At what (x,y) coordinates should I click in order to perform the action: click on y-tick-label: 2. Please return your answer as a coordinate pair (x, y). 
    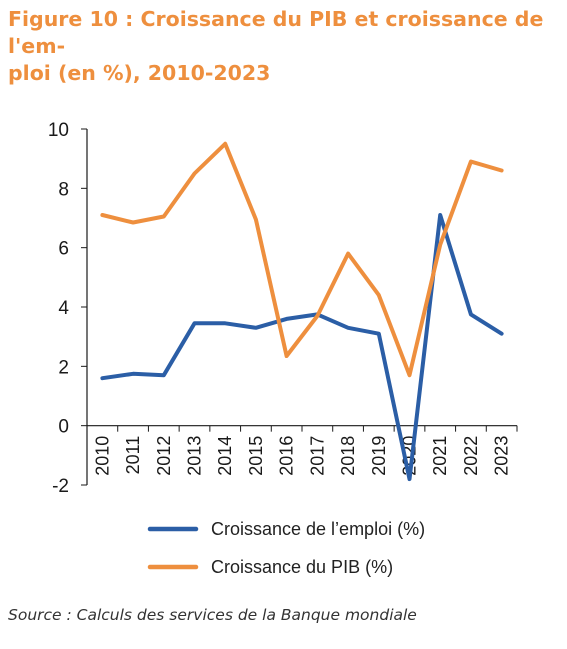
    Looking at the image, I should click on (63, 367).